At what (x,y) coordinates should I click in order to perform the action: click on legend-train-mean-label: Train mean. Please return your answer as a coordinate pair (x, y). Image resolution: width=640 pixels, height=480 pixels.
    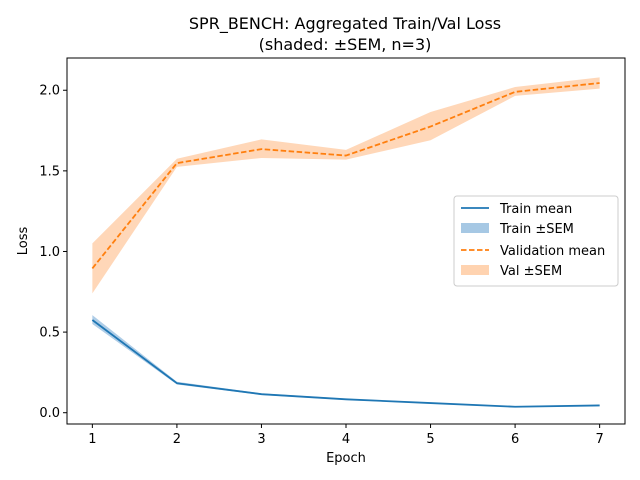
    Looking at the image, I should click on (535, 209).